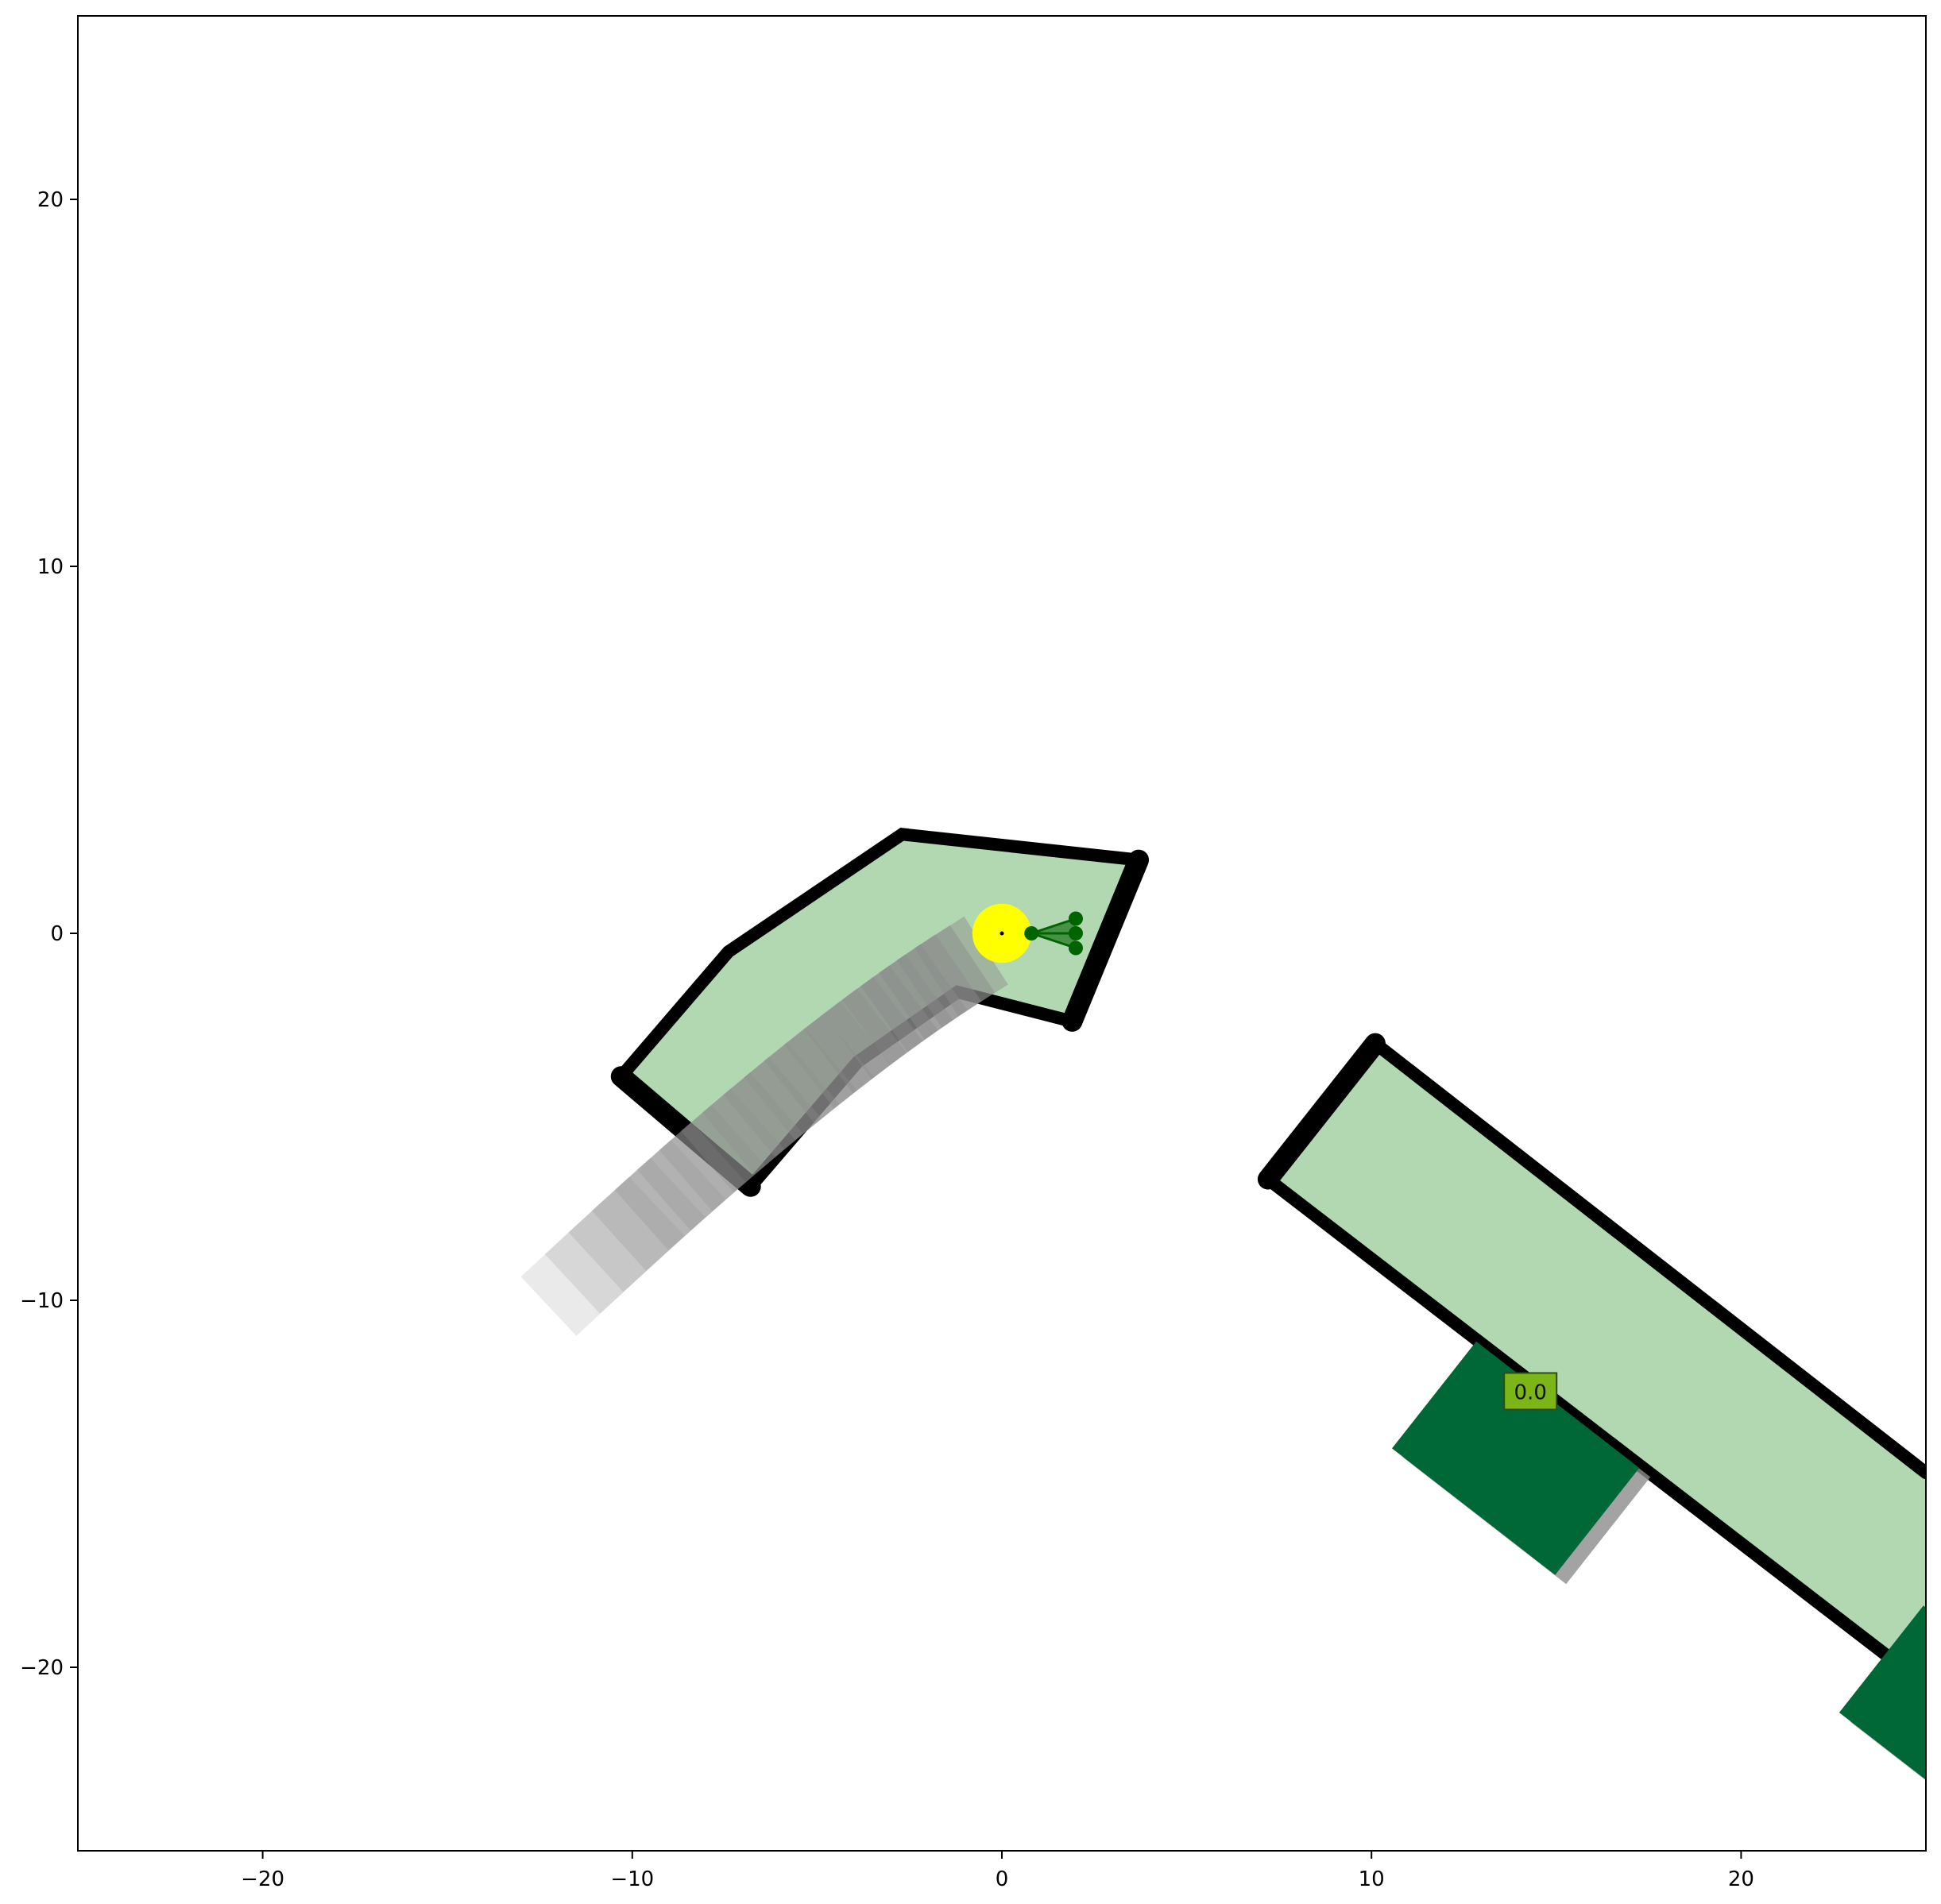 This screenshot has height=1904, width=1941. I want to click on near-road-boundary-inner, so click(912, 1089).